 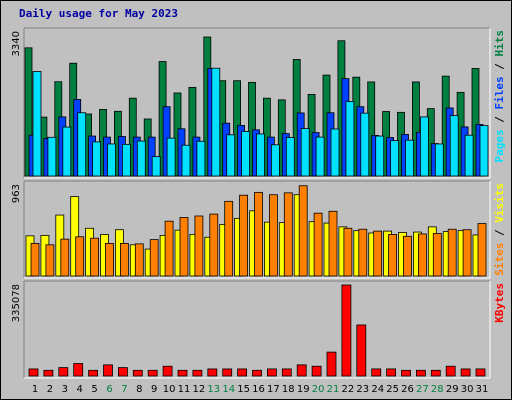 What do you see at coordinates (437, 389) in the screenshot?
I see `x-tick-label: 28` at bounding box center [437, 389].